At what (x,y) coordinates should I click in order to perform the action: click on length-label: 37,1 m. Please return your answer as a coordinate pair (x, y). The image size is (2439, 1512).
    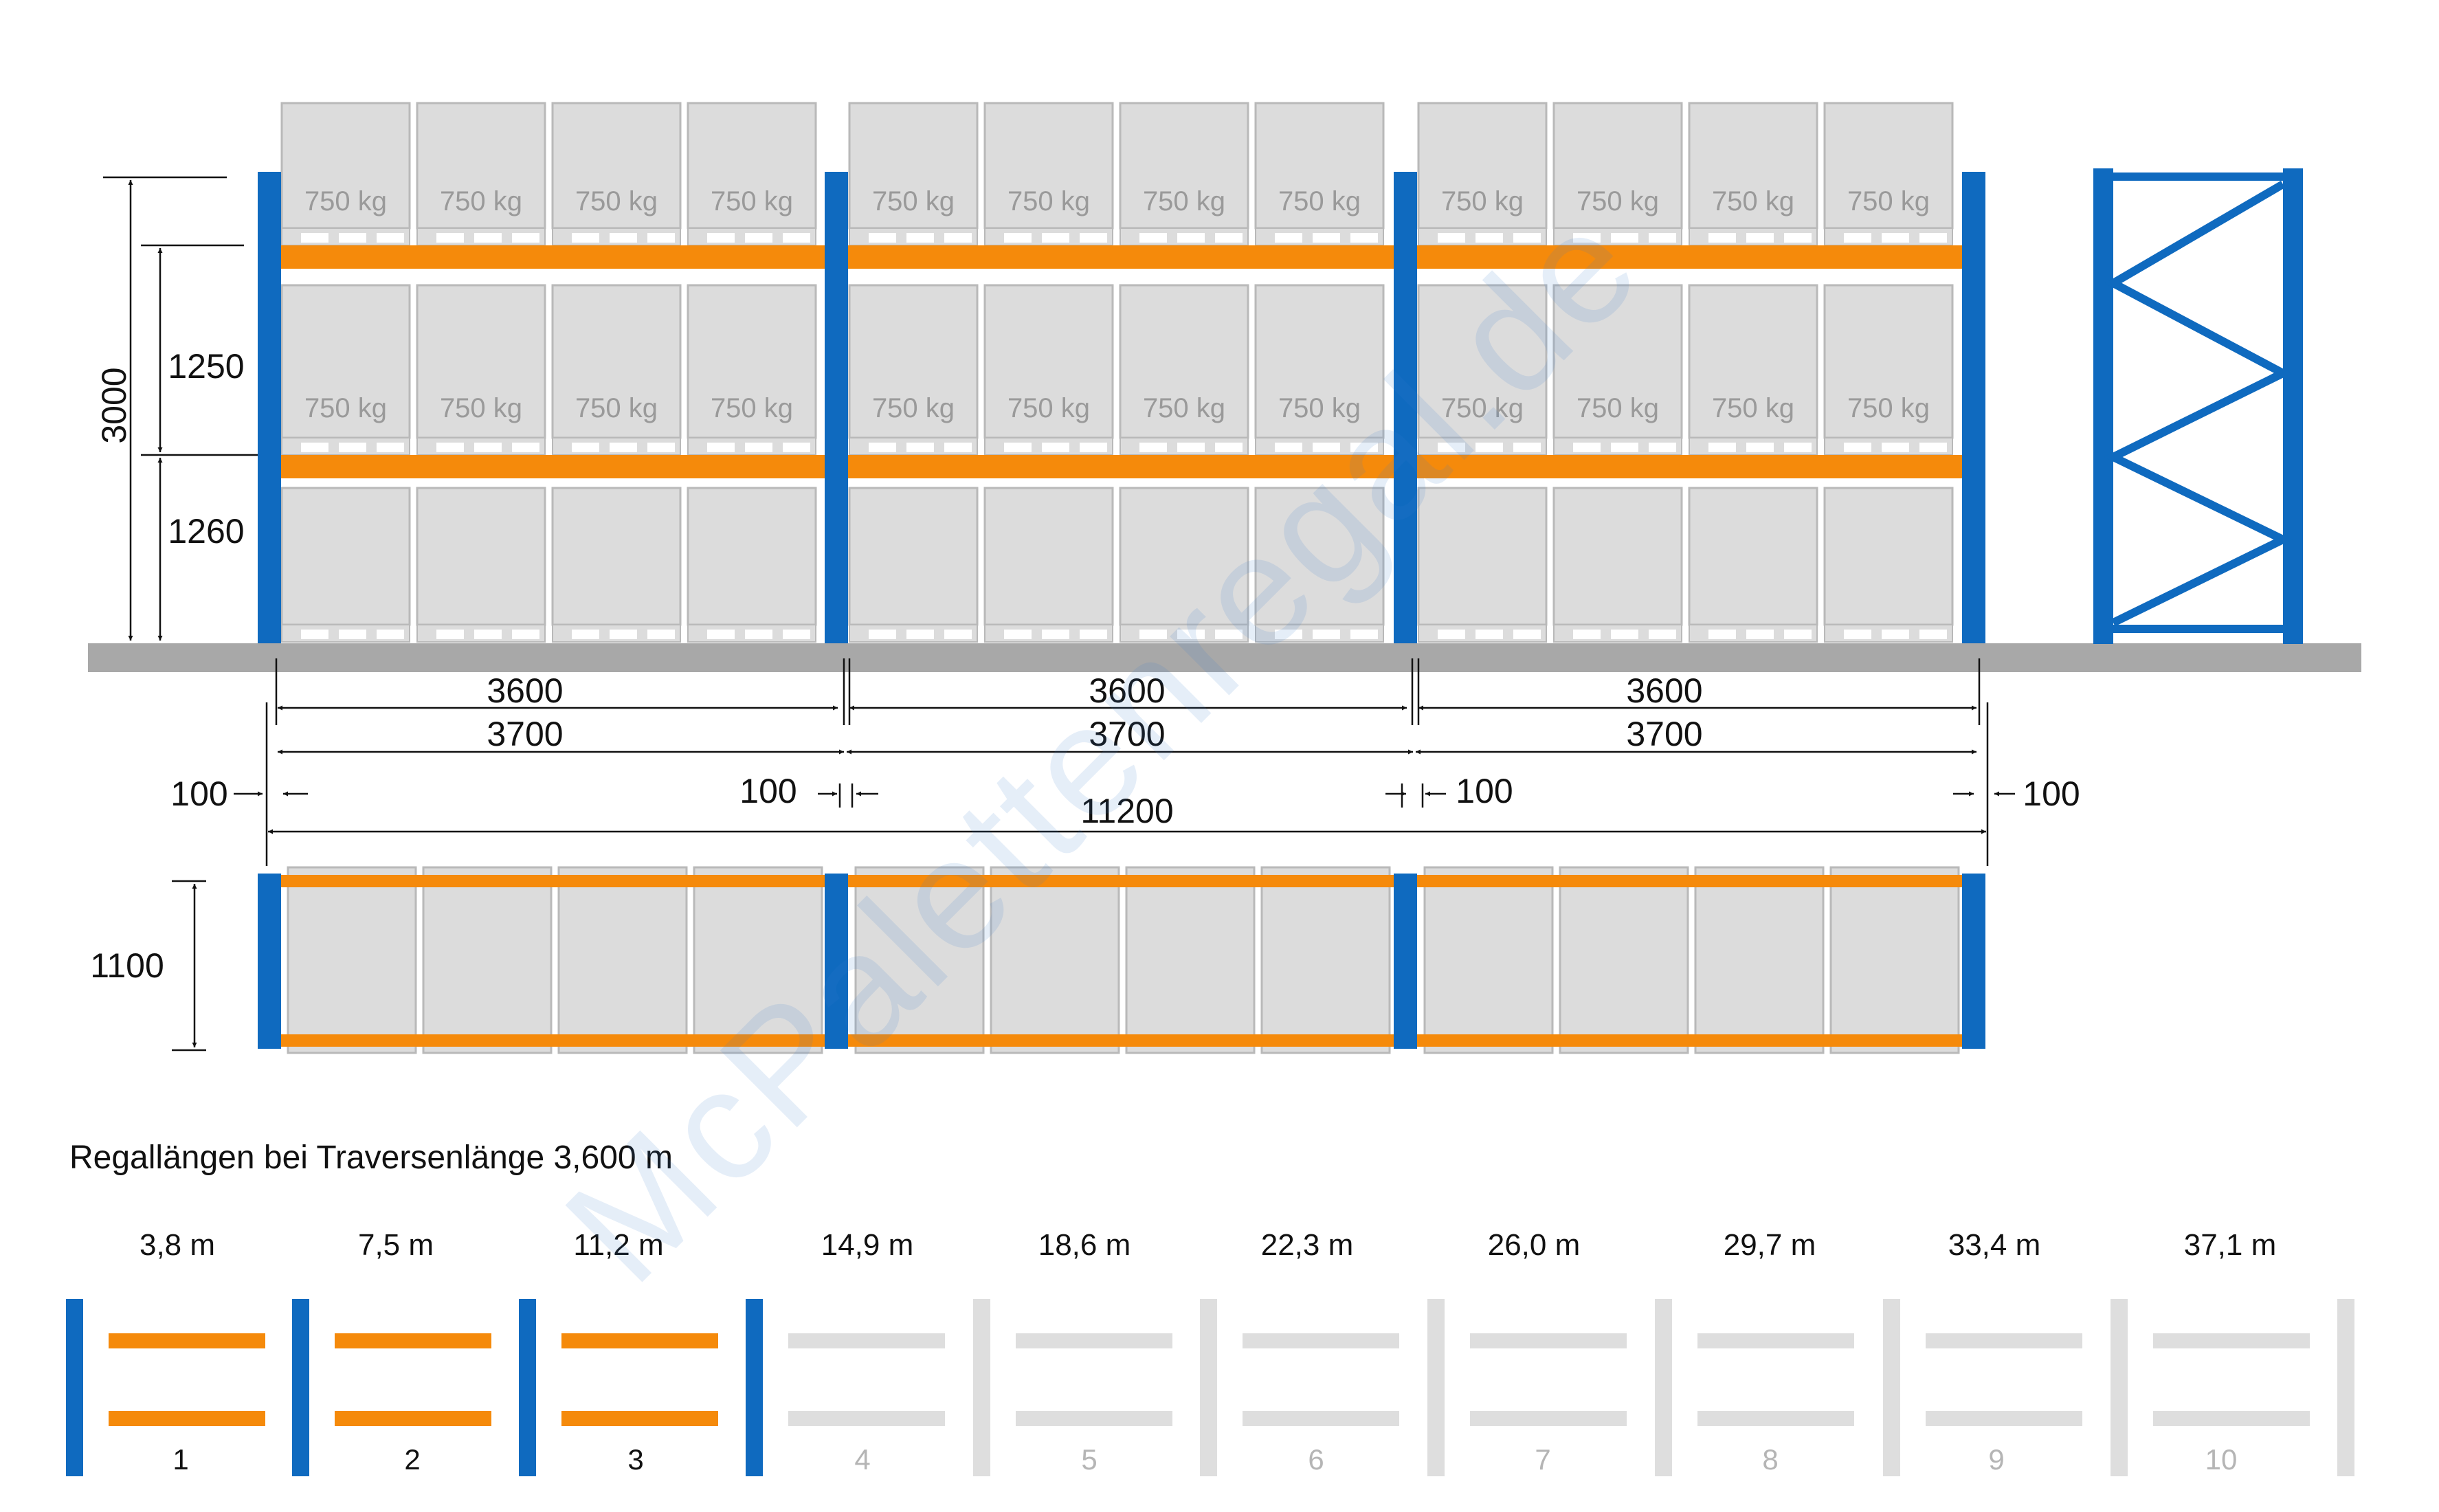
    Looking at the image, I should click on (2231, 1245).